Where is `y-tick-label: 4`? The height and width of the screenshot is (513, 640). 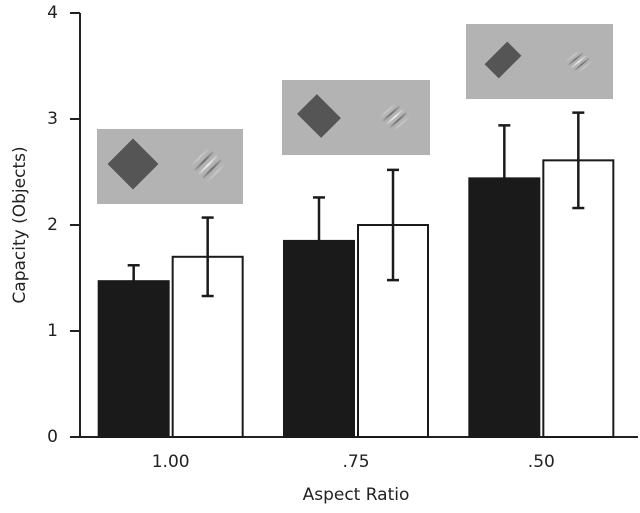 y-tick-label: 4 is located at coordinates (52, 13).